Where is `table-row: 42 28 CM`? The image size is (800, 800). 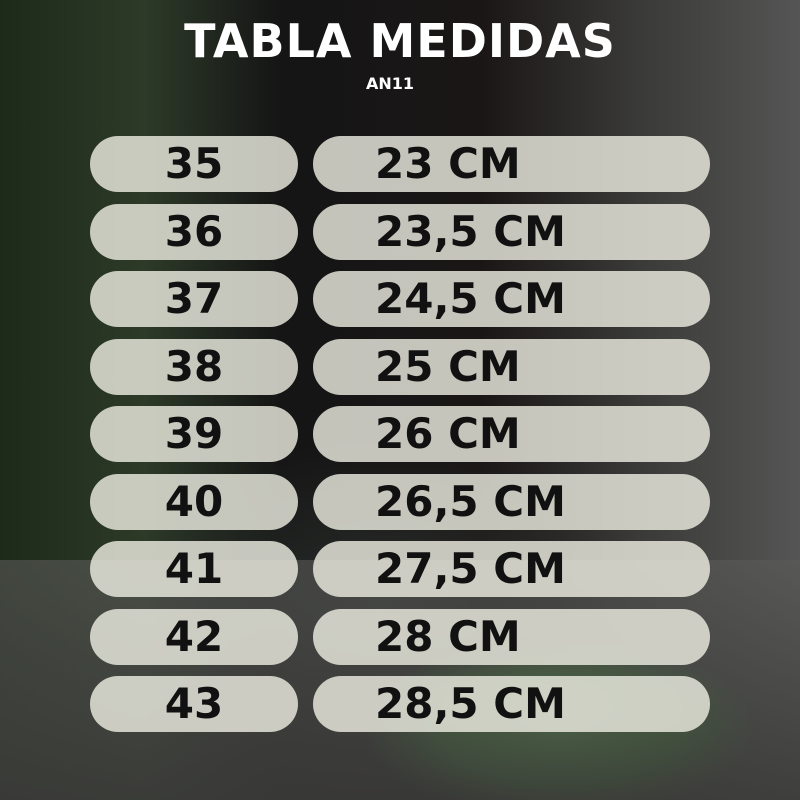 table-row: 42 28 CM is located at coordinates (400, 636).